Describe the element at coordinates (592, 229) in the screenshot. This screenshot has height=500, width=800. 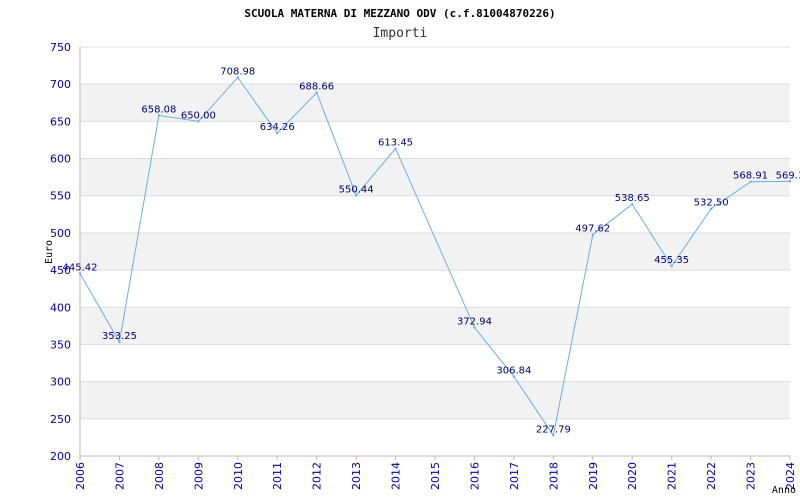
I see `data-label: 497.62` at that location.